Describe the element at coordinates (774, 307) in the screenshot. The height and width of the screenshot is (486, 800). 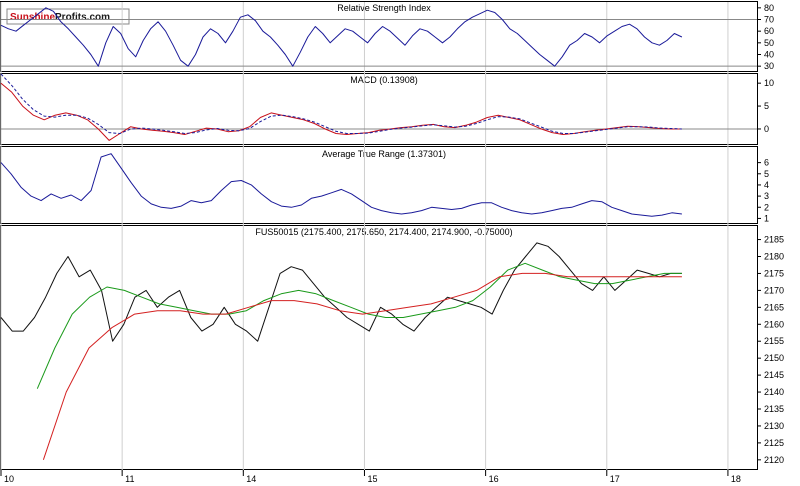
I see `y-tick-label: 2165` at that location.